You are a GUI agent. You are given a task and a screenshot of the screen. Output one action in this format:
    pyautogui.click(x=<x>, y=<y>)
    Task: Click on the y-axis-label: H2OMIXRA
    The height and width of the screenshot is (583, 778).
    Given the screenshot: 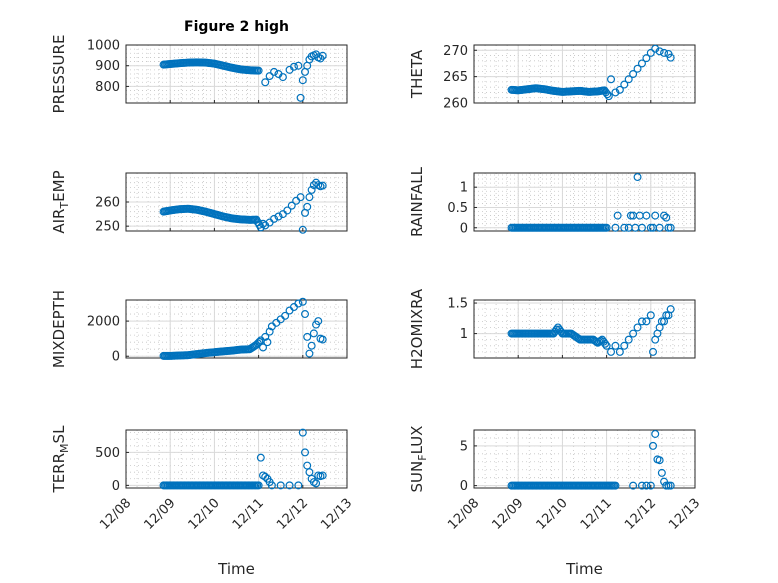 What is the action you would take?
    pyautogui.click(x=417, y=328)
    